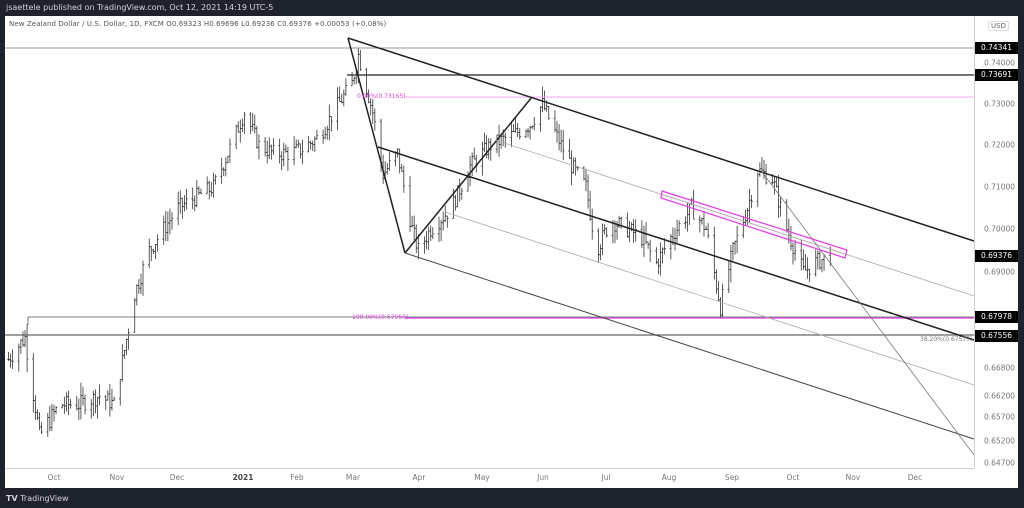  What do you see at coordinates (1000, 187) in the screenshot?
I see `price-tick-label: 0.71000` at bounding box center [1000, 187].